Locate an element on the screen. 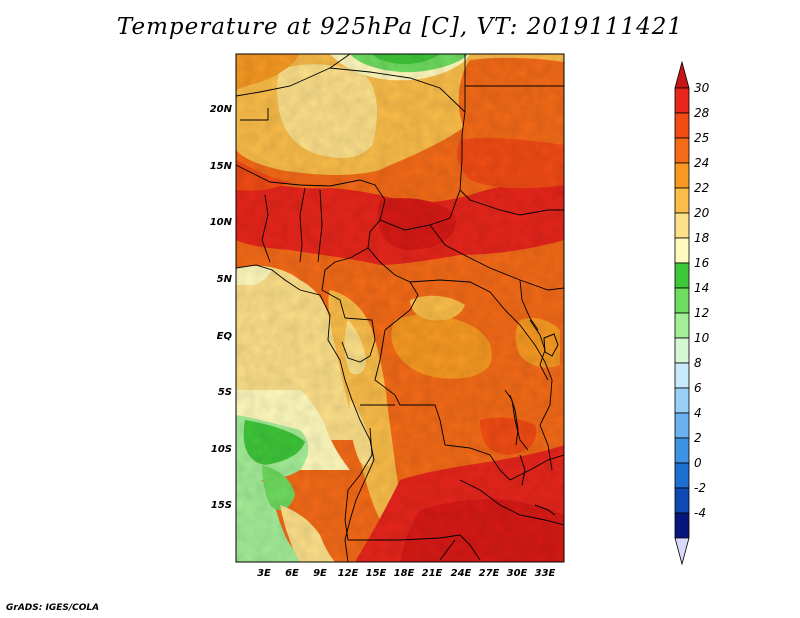 The width and height of the screenshot is (800, 618). lon-label: 18E is located at coordinates (404, 573).